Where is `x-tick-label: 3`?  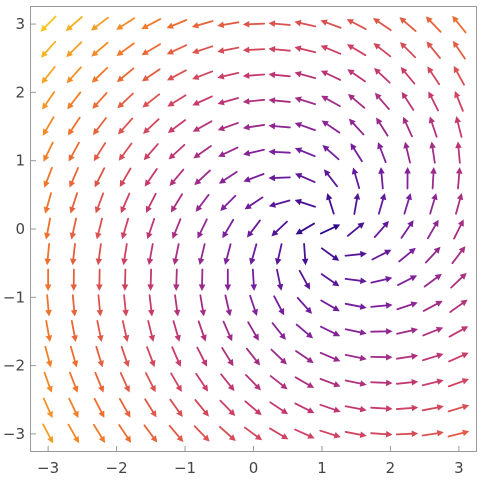
x-tick-label: 3 is located at coordinates (459, 468).